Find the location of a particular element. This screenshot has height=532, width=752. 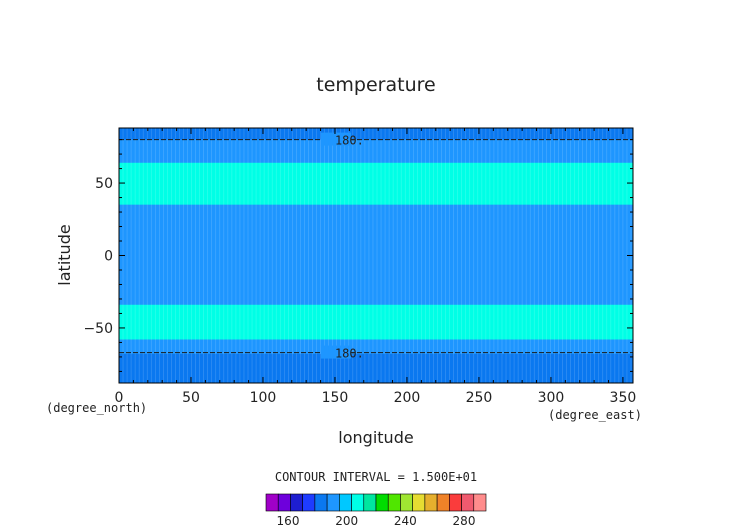

y-axis-label: latitude is located at coordinates (64, 254).